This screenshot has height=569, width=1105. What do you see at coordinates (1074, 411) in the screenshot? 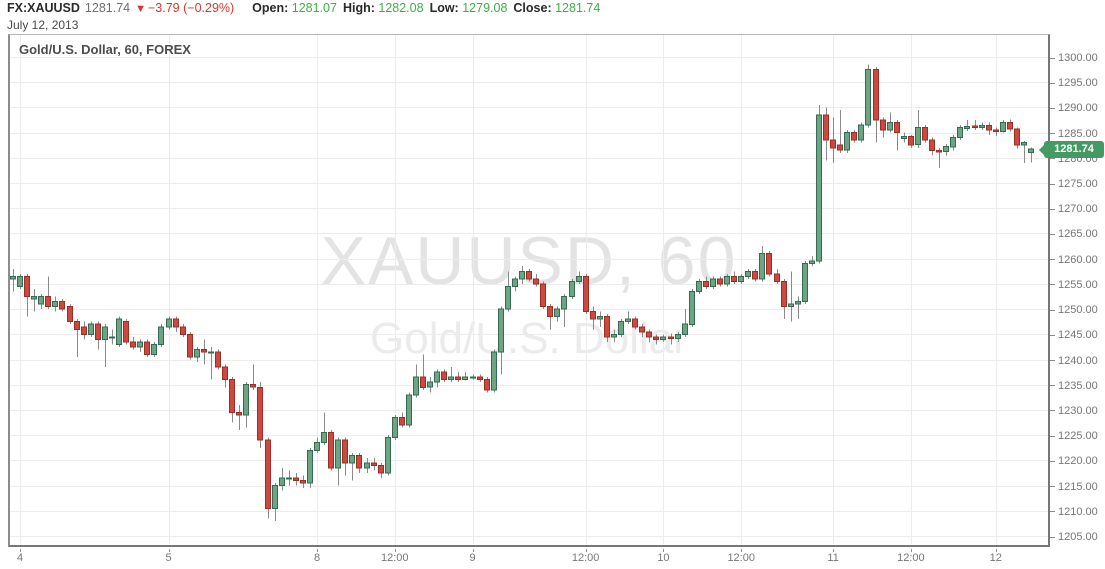
I see `price-axis-label: 1230.00` at bounding box center [1074, 411].